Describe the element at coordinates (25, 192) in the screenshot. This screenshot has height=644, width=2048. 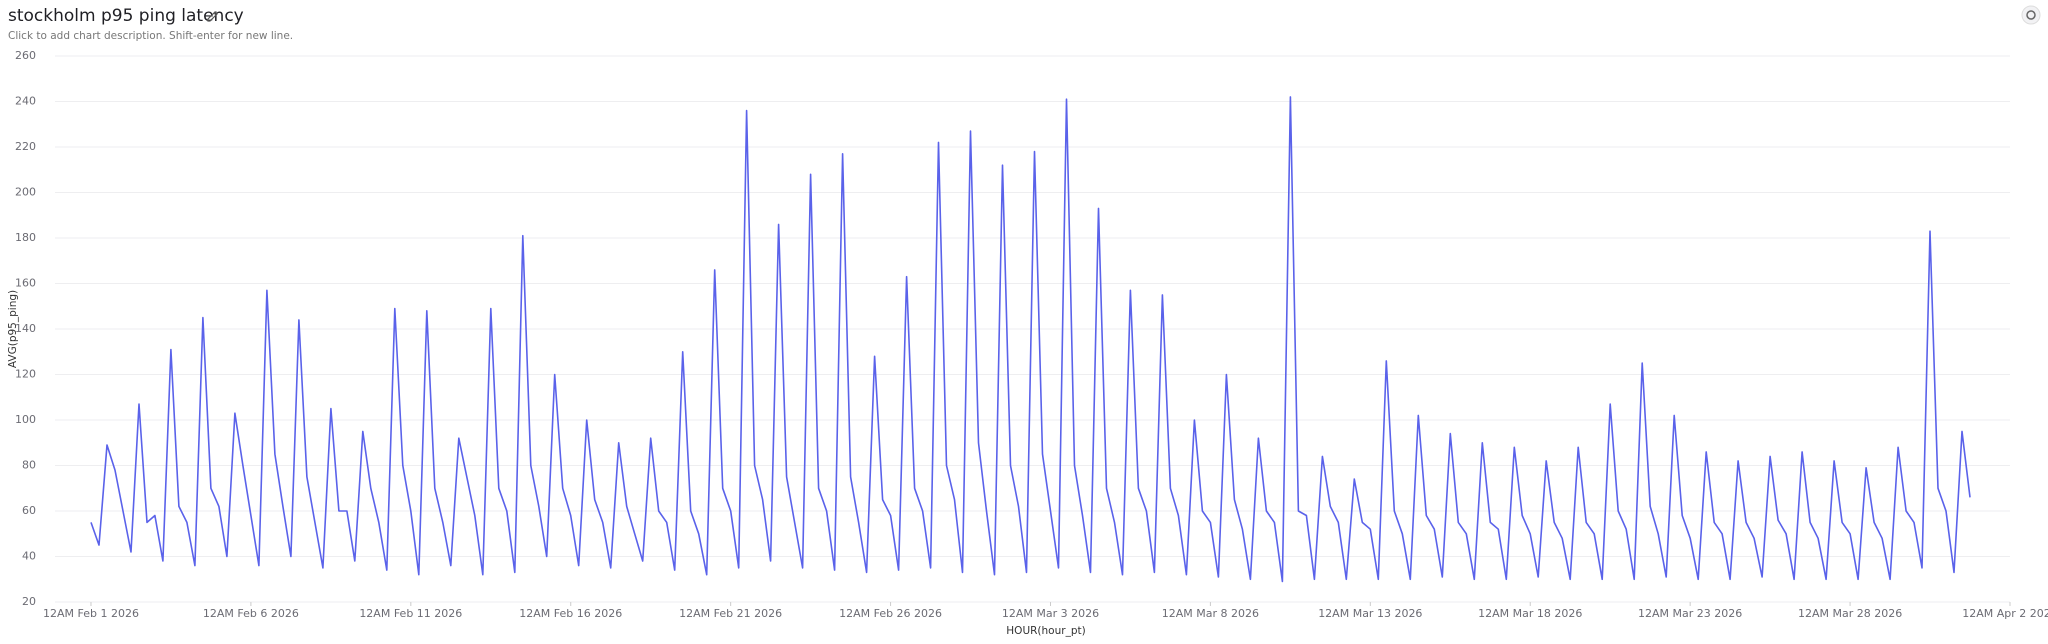
I see `y-tick-label: 200` at that location.